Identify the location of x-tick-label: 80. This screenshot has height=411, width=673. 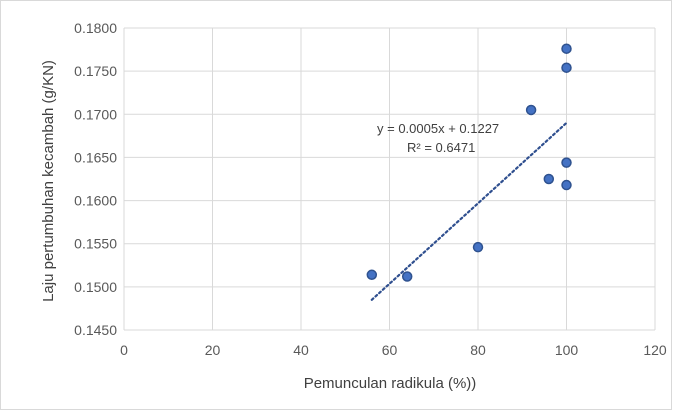
(478, 350).